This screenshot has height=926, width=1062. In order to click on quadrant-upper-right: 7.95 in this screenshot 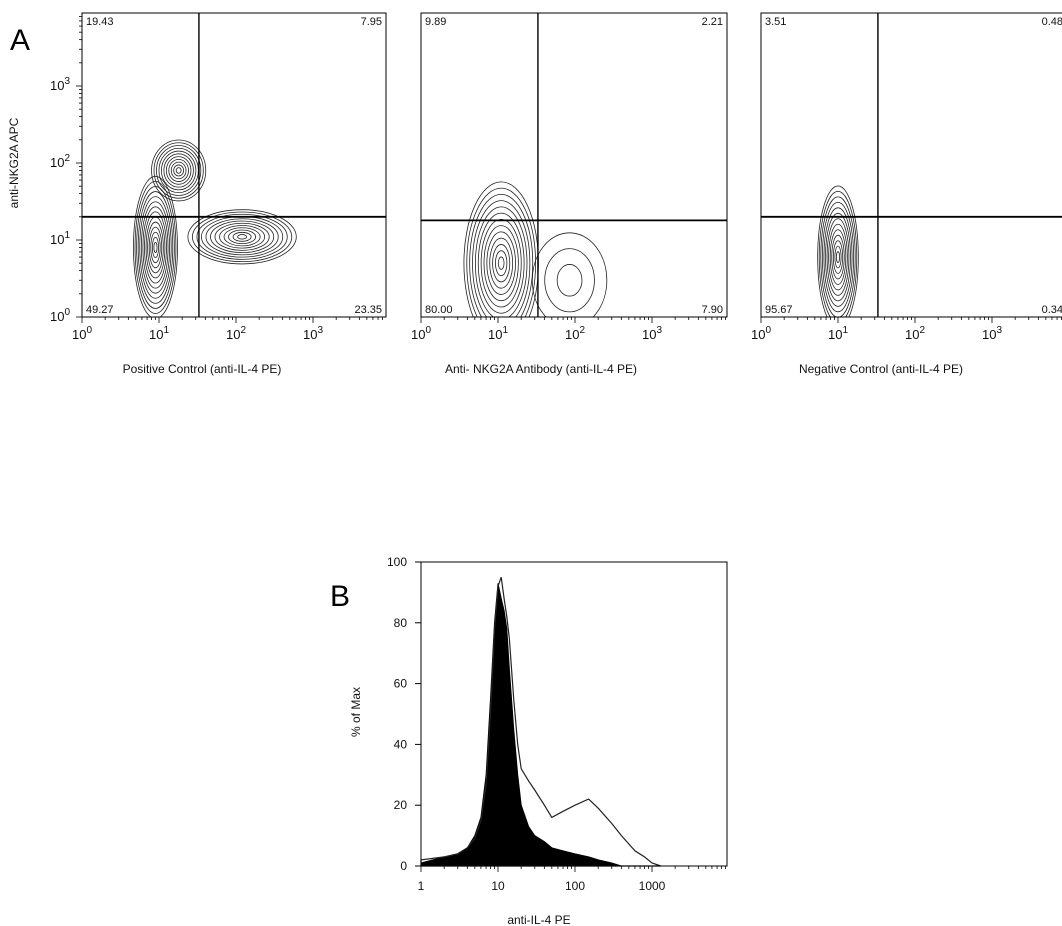, I will do `click(371, 22)`.